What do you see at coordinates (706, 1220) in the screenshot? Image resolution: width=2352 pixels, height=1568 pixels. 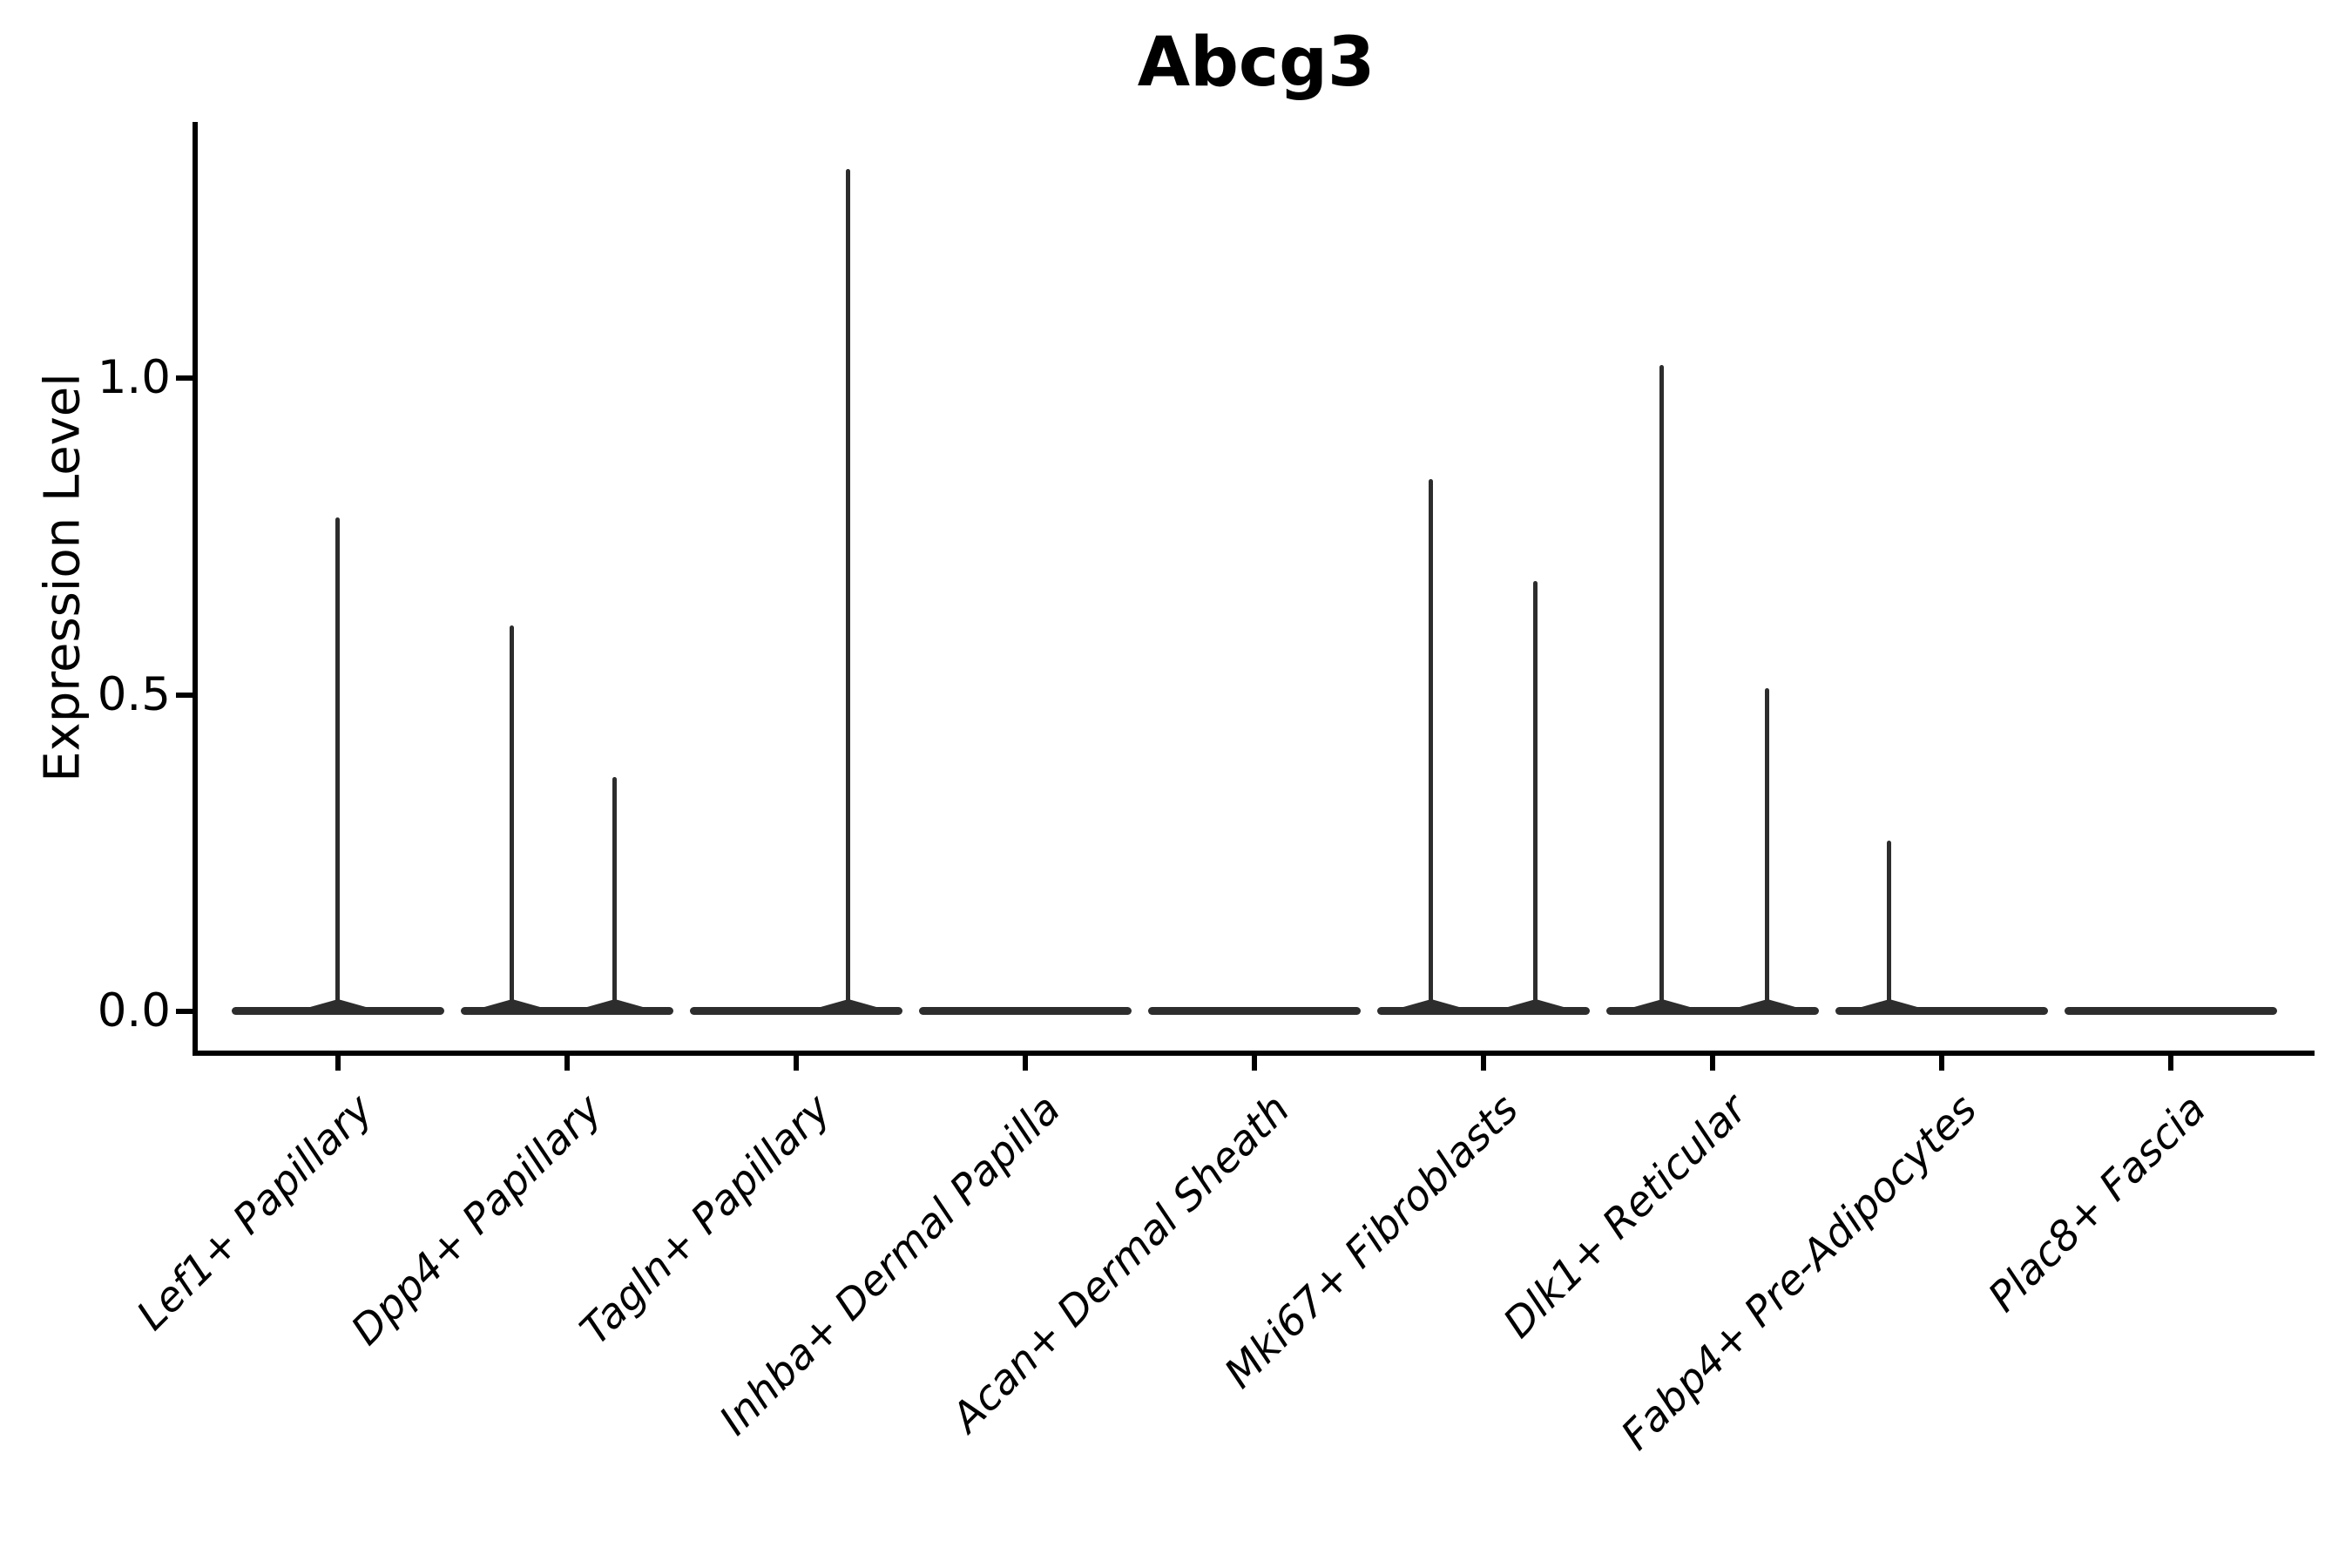 I see `x-tick-label: Tagln+ Papillary` at bounding box center [706, 1220].